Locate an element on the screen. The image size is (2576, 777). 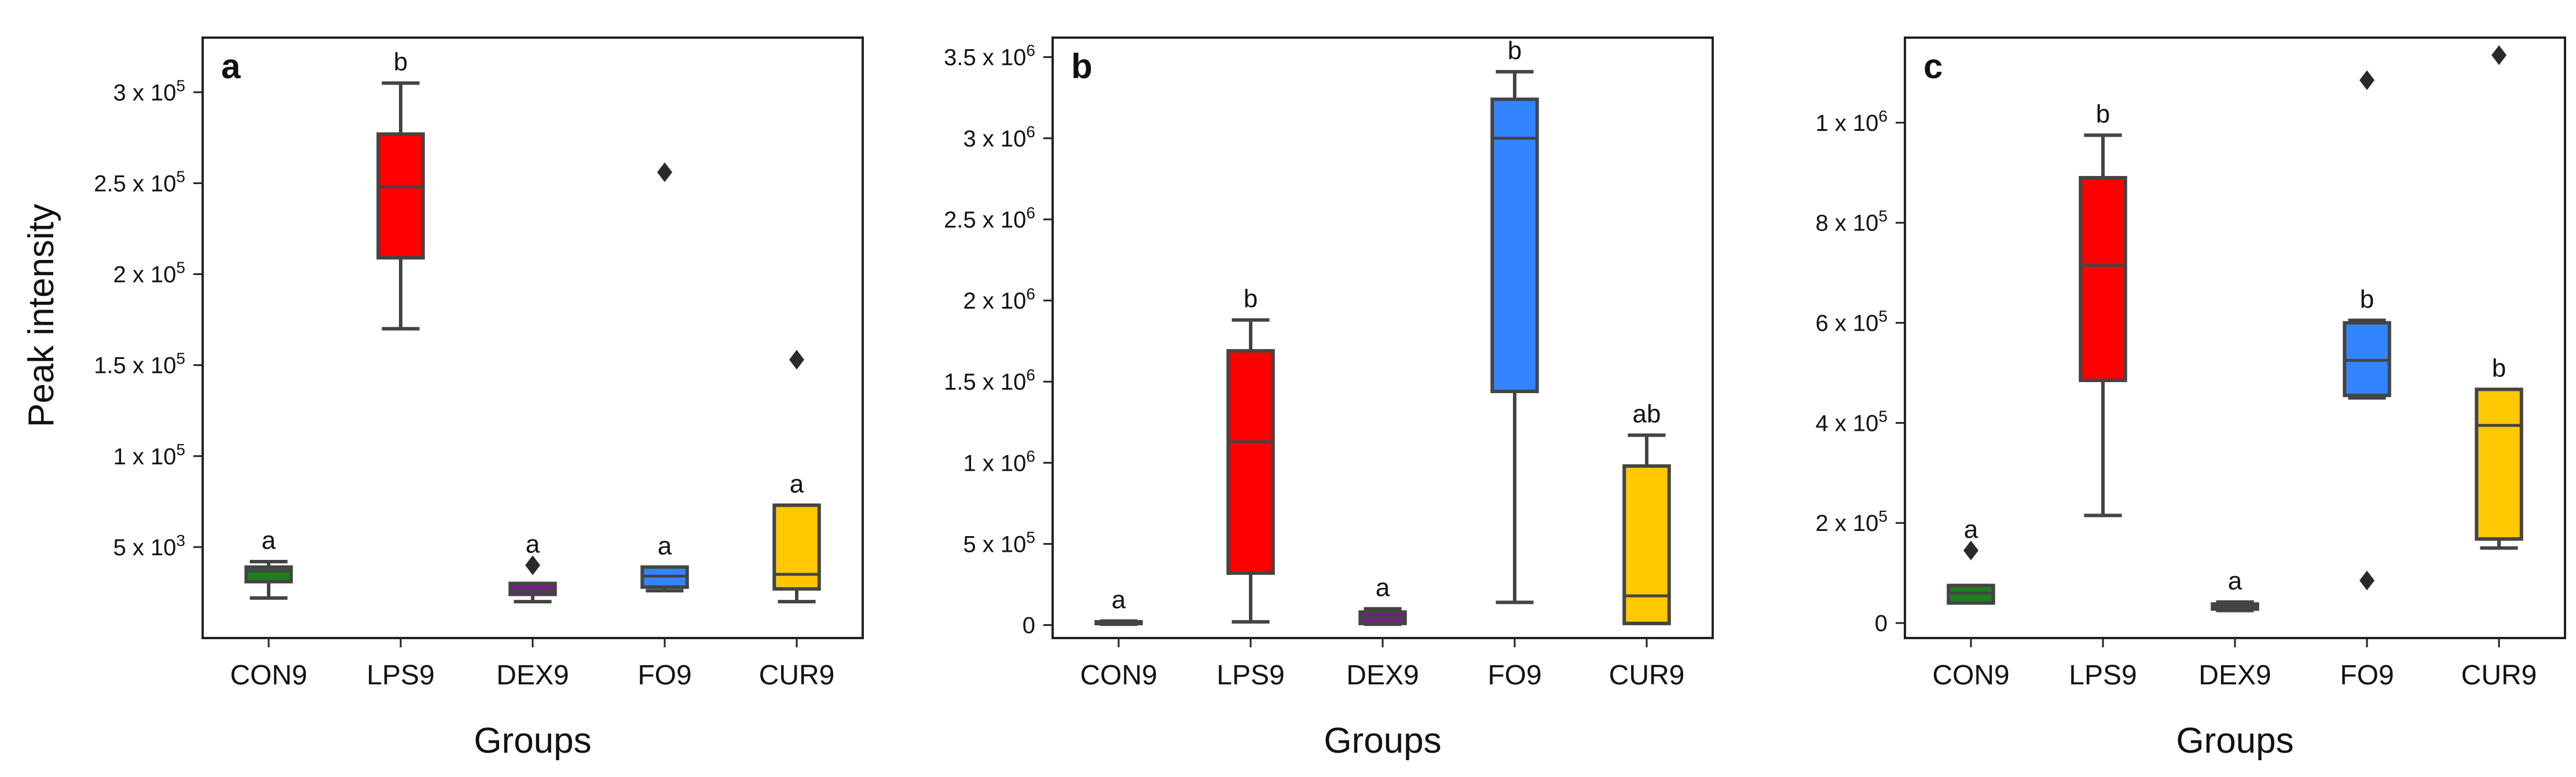
y-tick-label: 1 x 10⁵ is located at coordinates (149, 455).